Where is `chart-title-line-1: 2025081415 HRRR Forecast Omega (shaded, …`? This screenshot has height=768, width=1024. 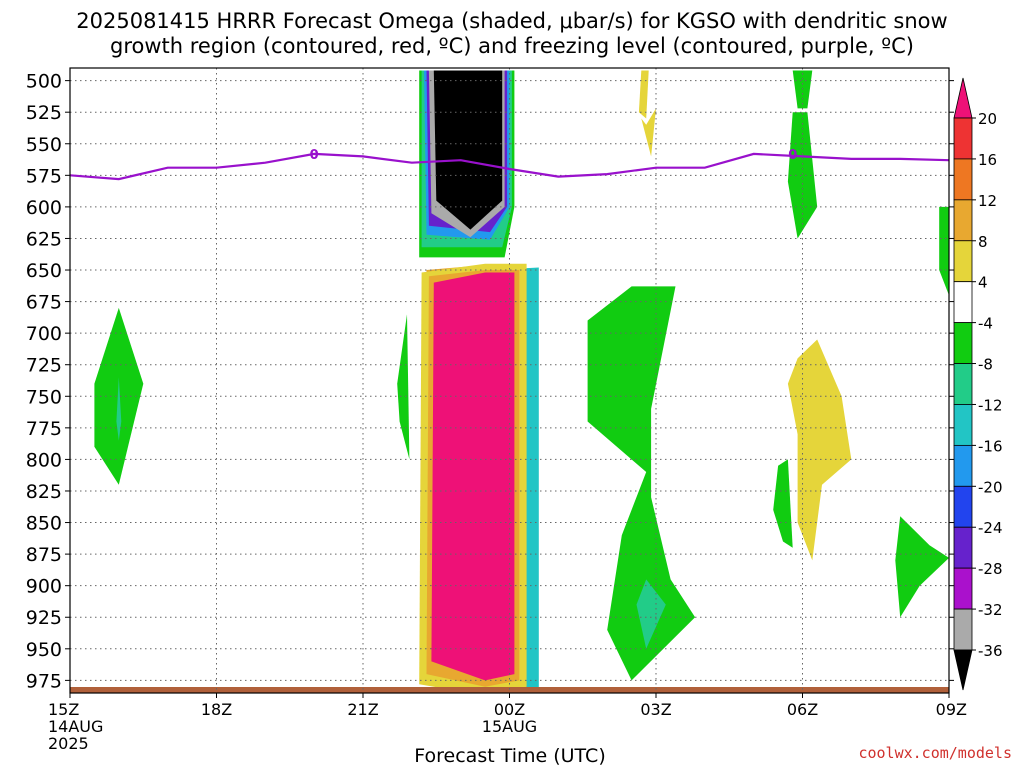
chart-title-line-1: 2025081415 HRRR Forecast Omega (shaded, … is located at coordinates (512, 21).